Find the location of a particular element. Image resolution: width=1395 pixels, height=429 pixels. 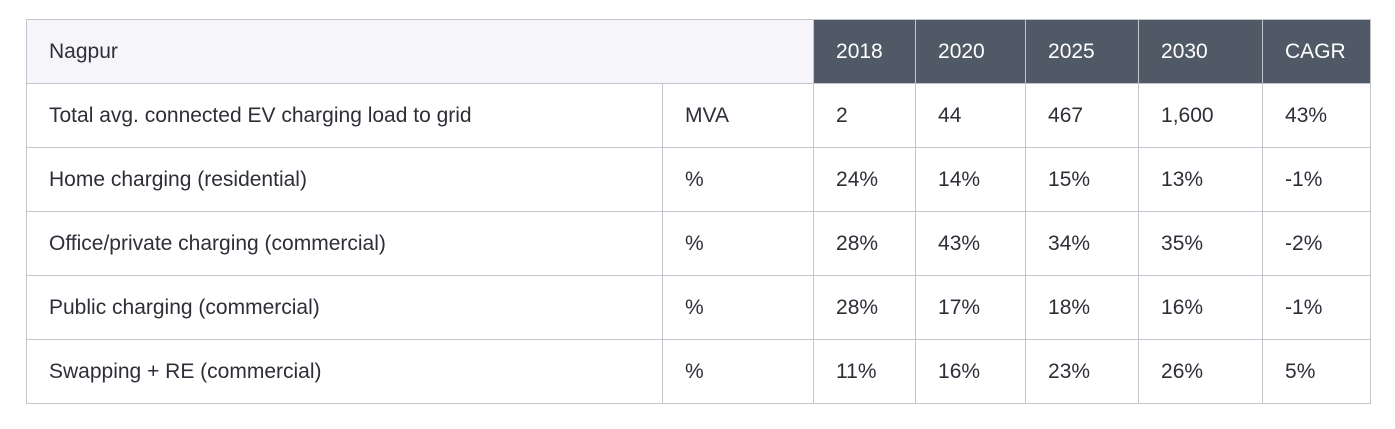

year-header-2020: 2020 is located at coordinates (971, 51).